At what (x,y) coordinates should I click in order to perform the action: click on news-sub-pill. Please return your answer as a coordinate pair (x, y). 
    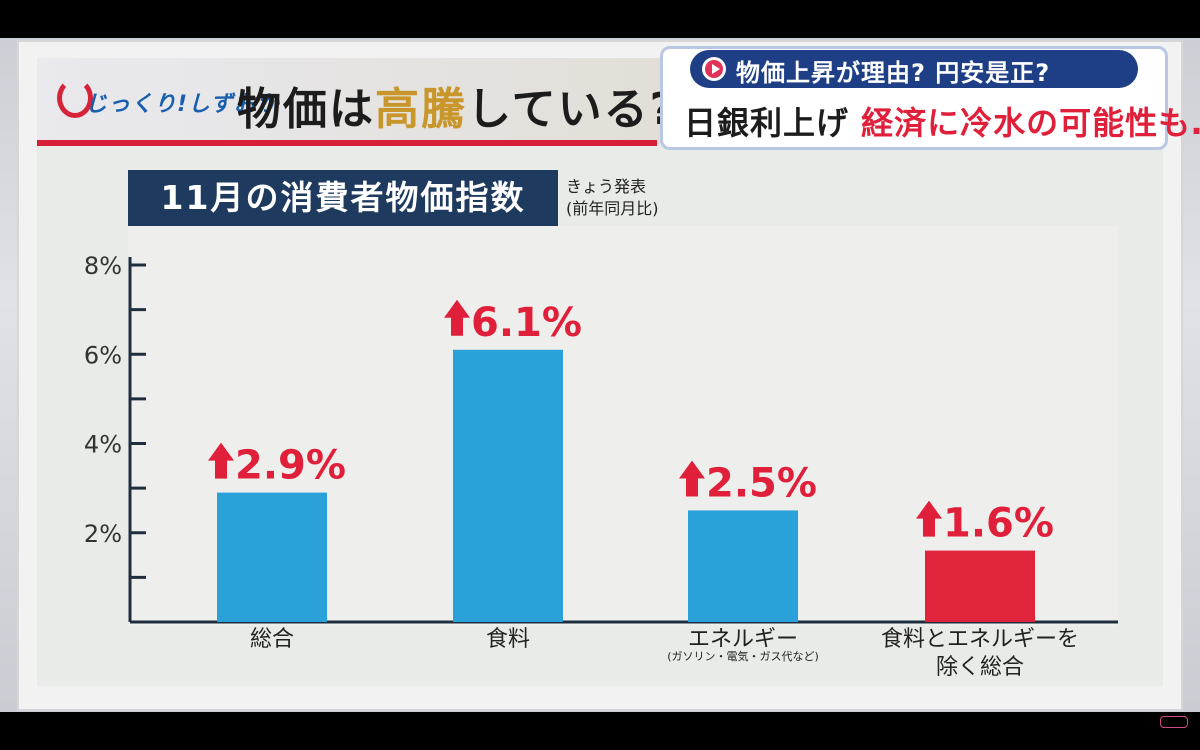
    Looking at the image, I should click on (914, 69).